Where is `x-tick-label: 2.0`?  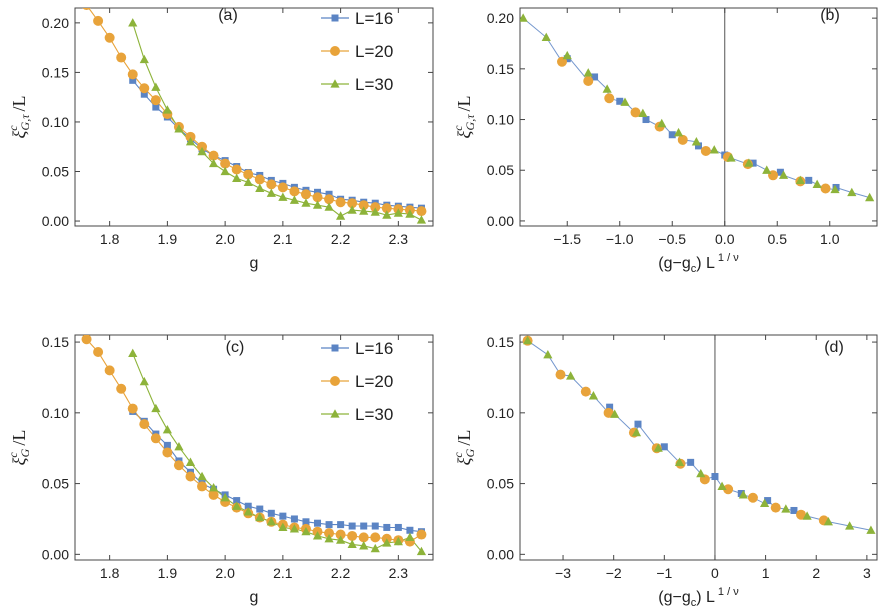 x-tick-label: 2.0 is located at coordinates (225, 239).